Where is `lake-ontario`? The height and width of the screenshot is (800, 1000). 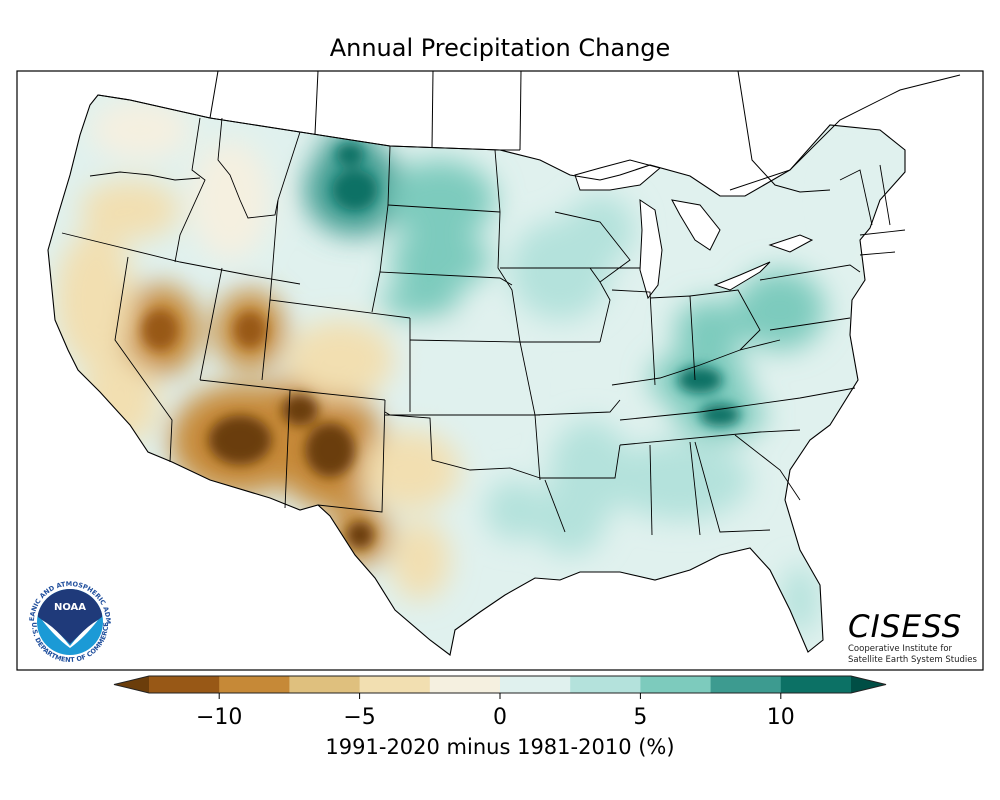
lake-ontario is located at coordinates (791, 243).